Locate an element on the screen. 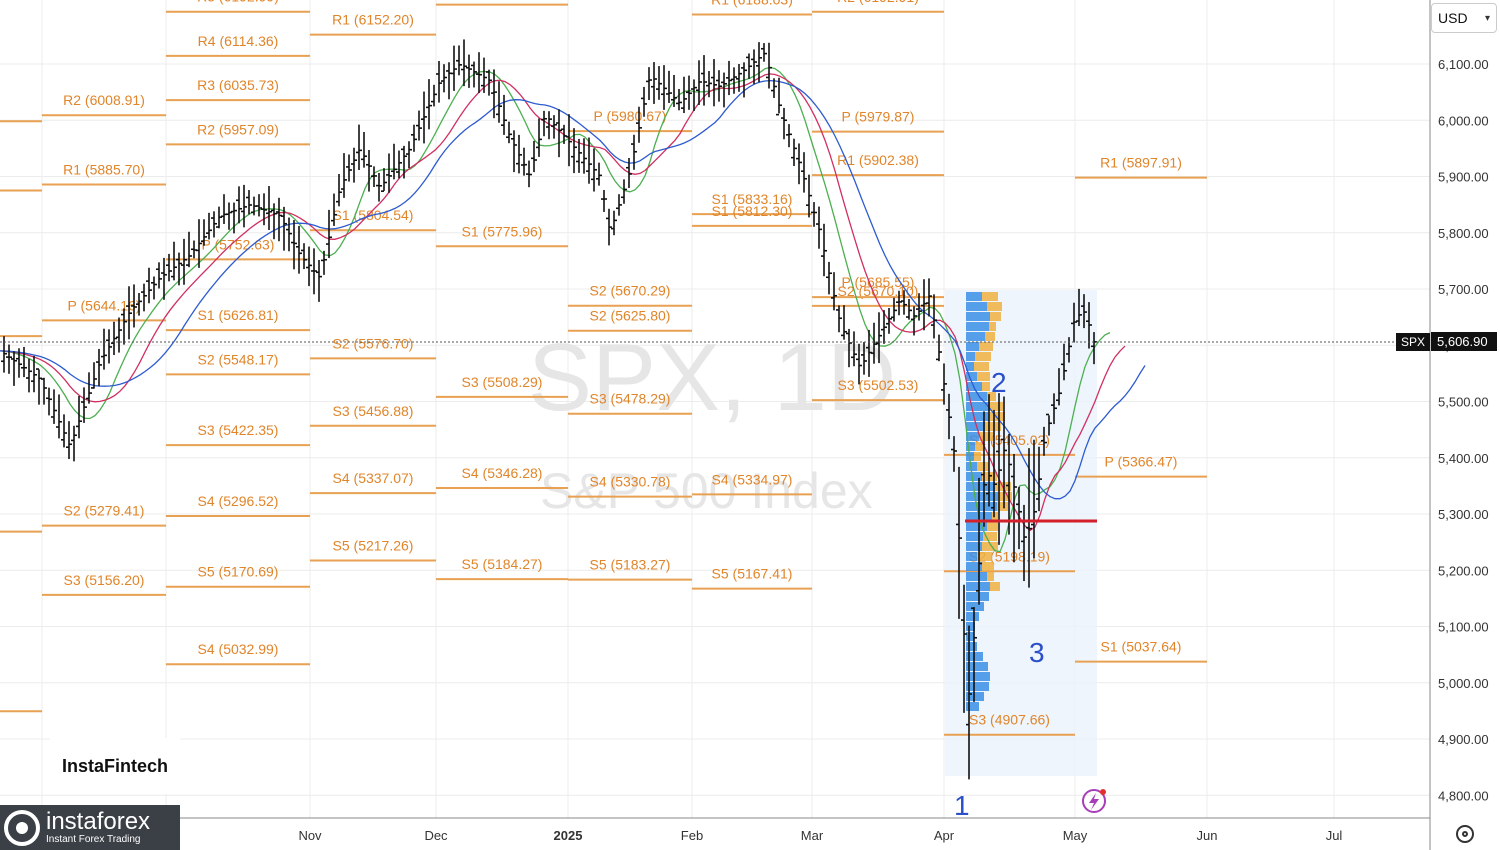 This screenshot has height=850, width=1500. pivot-label: S2 (5625.80) is located at coordinates (630, 316).